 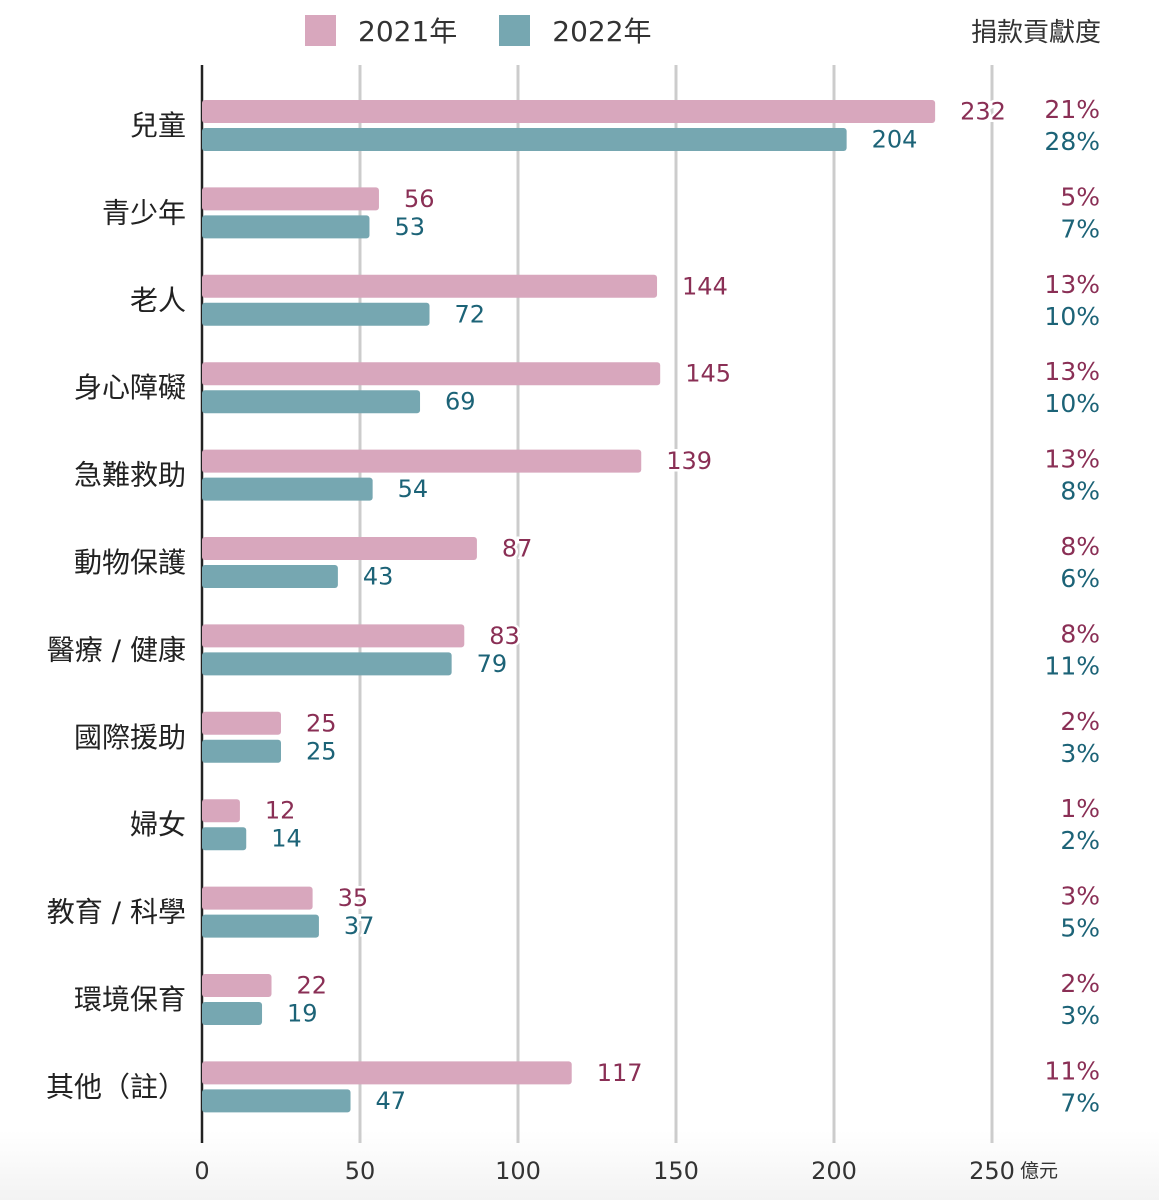 I want to click on data-label-2022: 204, so click(x=895, y=140).